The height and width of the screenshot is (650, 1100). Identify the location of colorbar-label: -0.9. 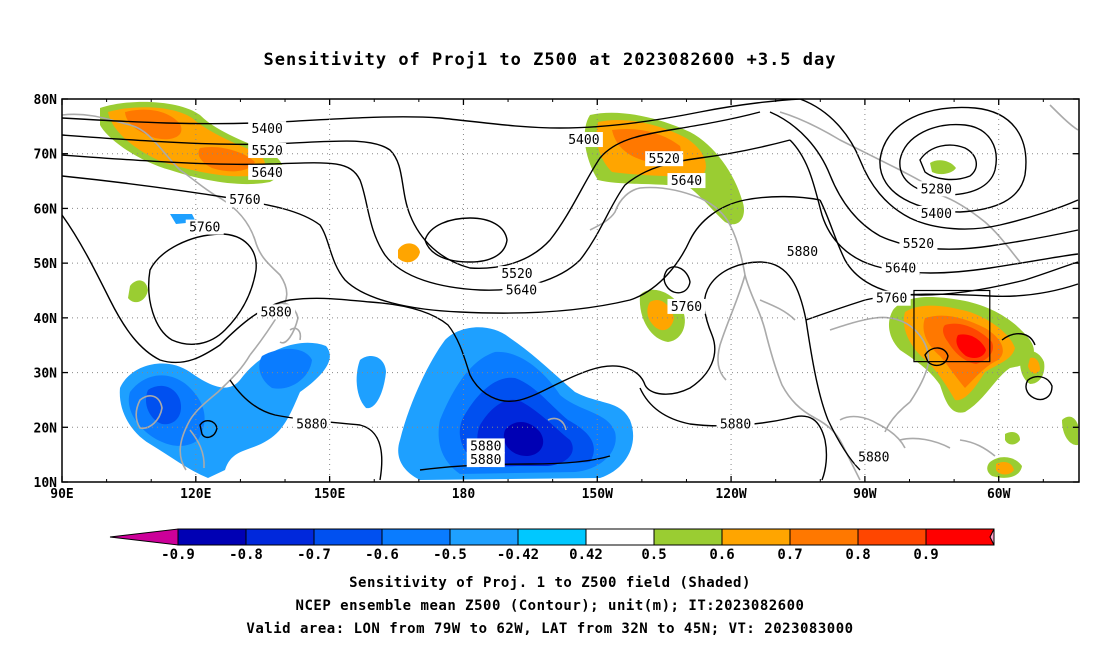
(178, 555).